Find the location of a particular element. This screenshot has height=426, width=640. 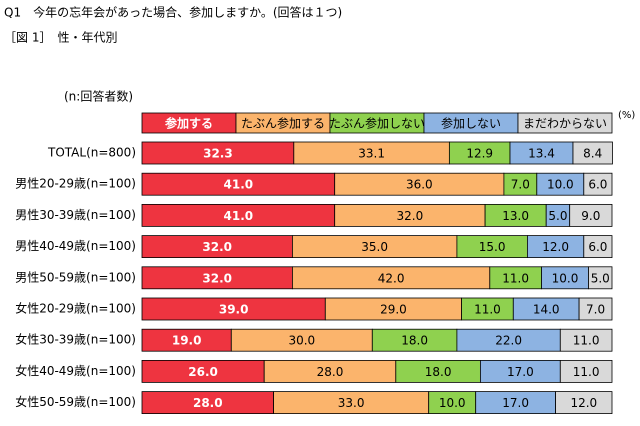

value-label: 33.1 is located at coordinates (371, 154).